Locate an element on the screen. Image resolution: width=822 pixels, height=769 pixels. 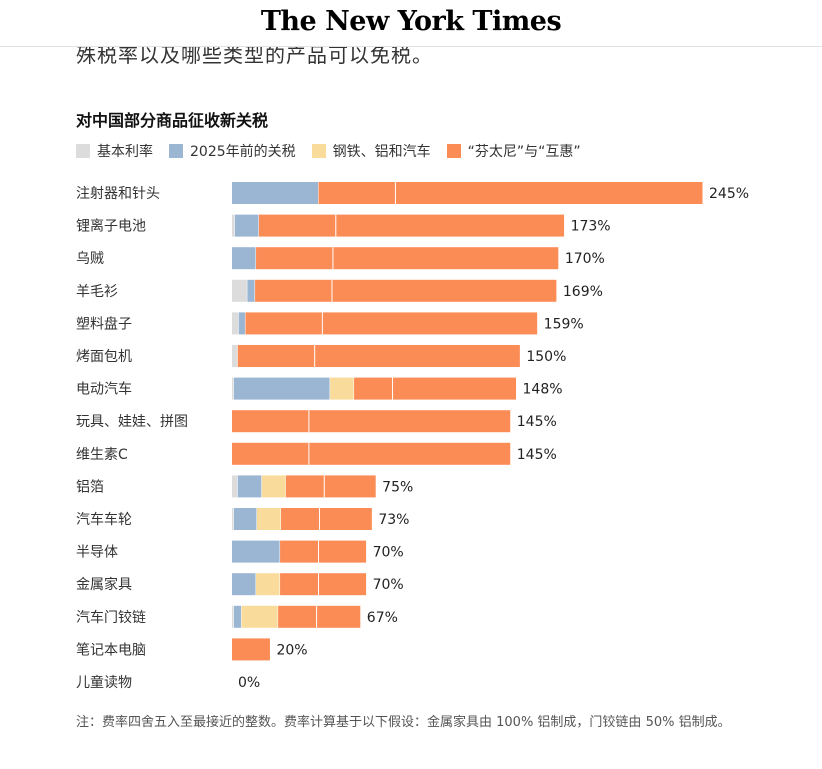
total-label: 0% is located at coordinates (249, 683).